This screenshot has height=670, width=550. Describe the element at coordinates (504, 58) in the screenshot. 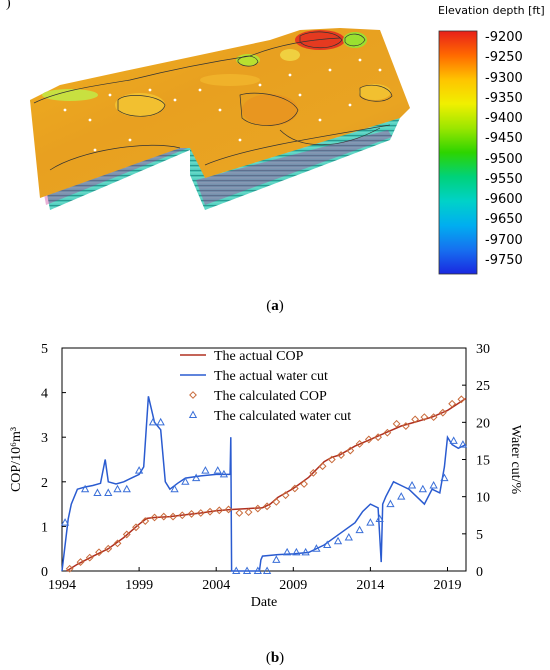

I see `colorbar-tick-label: -9250` at that location.